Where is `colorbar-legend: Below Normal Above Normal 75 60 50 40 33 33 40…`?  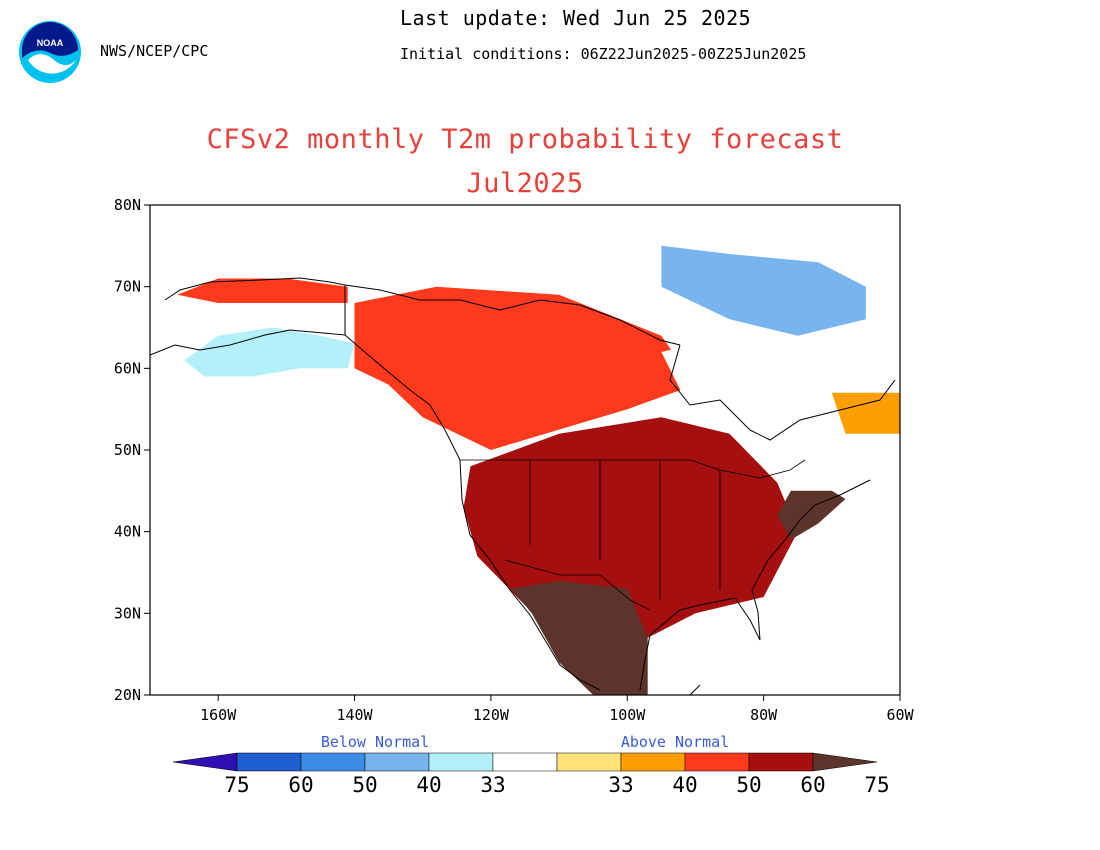
colorbar-legend: Below Normal Above Normal 75 60 50 40 33 33 40… is located at coordinates (531, 765).